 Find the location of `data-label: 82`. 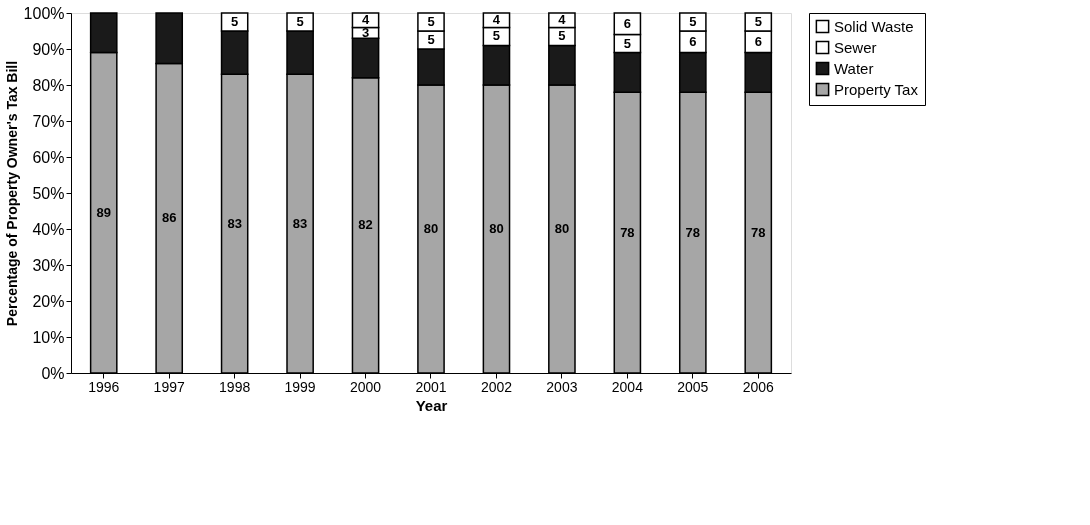

data-label: 82 is located at coordinates (365, 225).